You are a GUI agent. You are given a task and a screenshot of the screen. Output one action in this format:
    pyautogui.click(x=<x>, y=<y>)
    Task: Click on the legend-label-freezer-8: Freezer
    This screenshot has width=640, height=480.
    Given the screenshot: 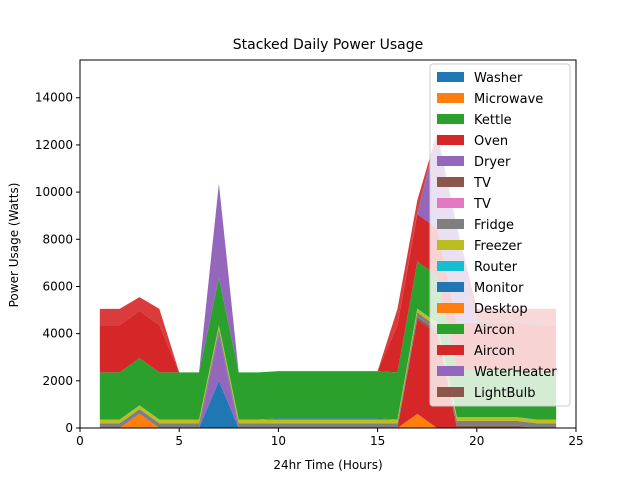 What is the action you would take?
    pyautogui.click(x=498, y=246)
    